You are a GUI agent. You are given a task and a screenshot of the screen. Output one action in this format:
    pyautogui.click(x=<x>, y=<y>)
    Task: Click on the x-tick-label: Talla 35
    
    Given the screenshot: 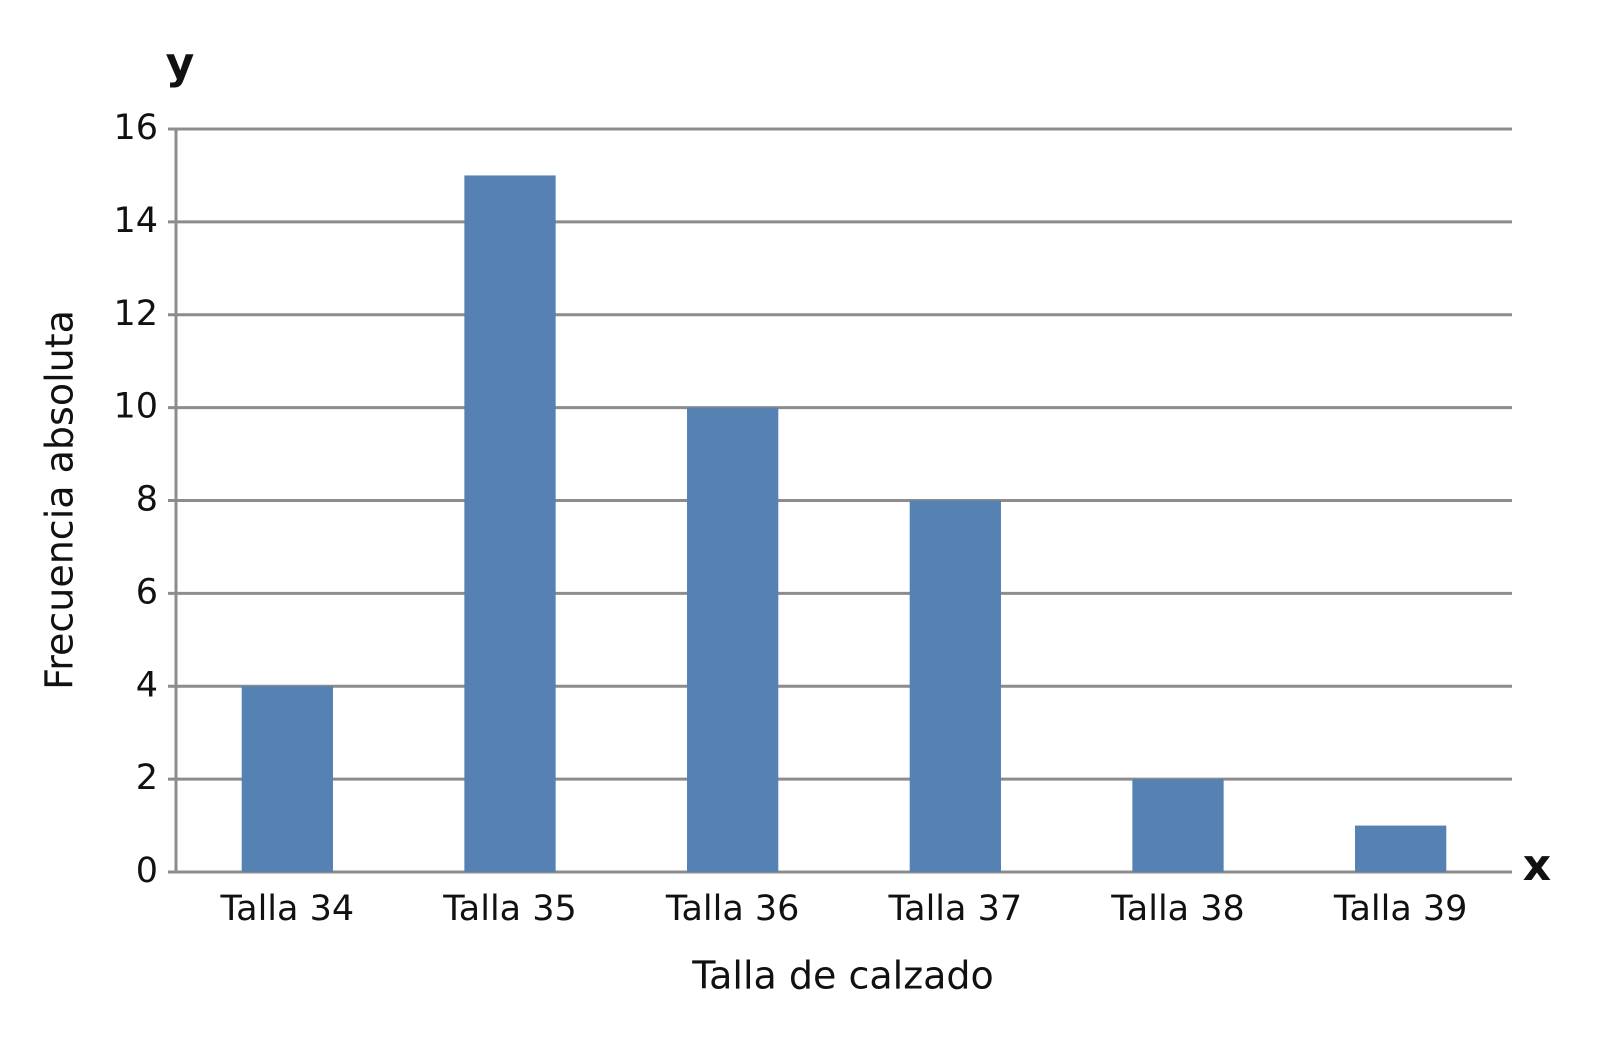 What is the action you would take?
    pyautogui.click(x=509, y=909)
    